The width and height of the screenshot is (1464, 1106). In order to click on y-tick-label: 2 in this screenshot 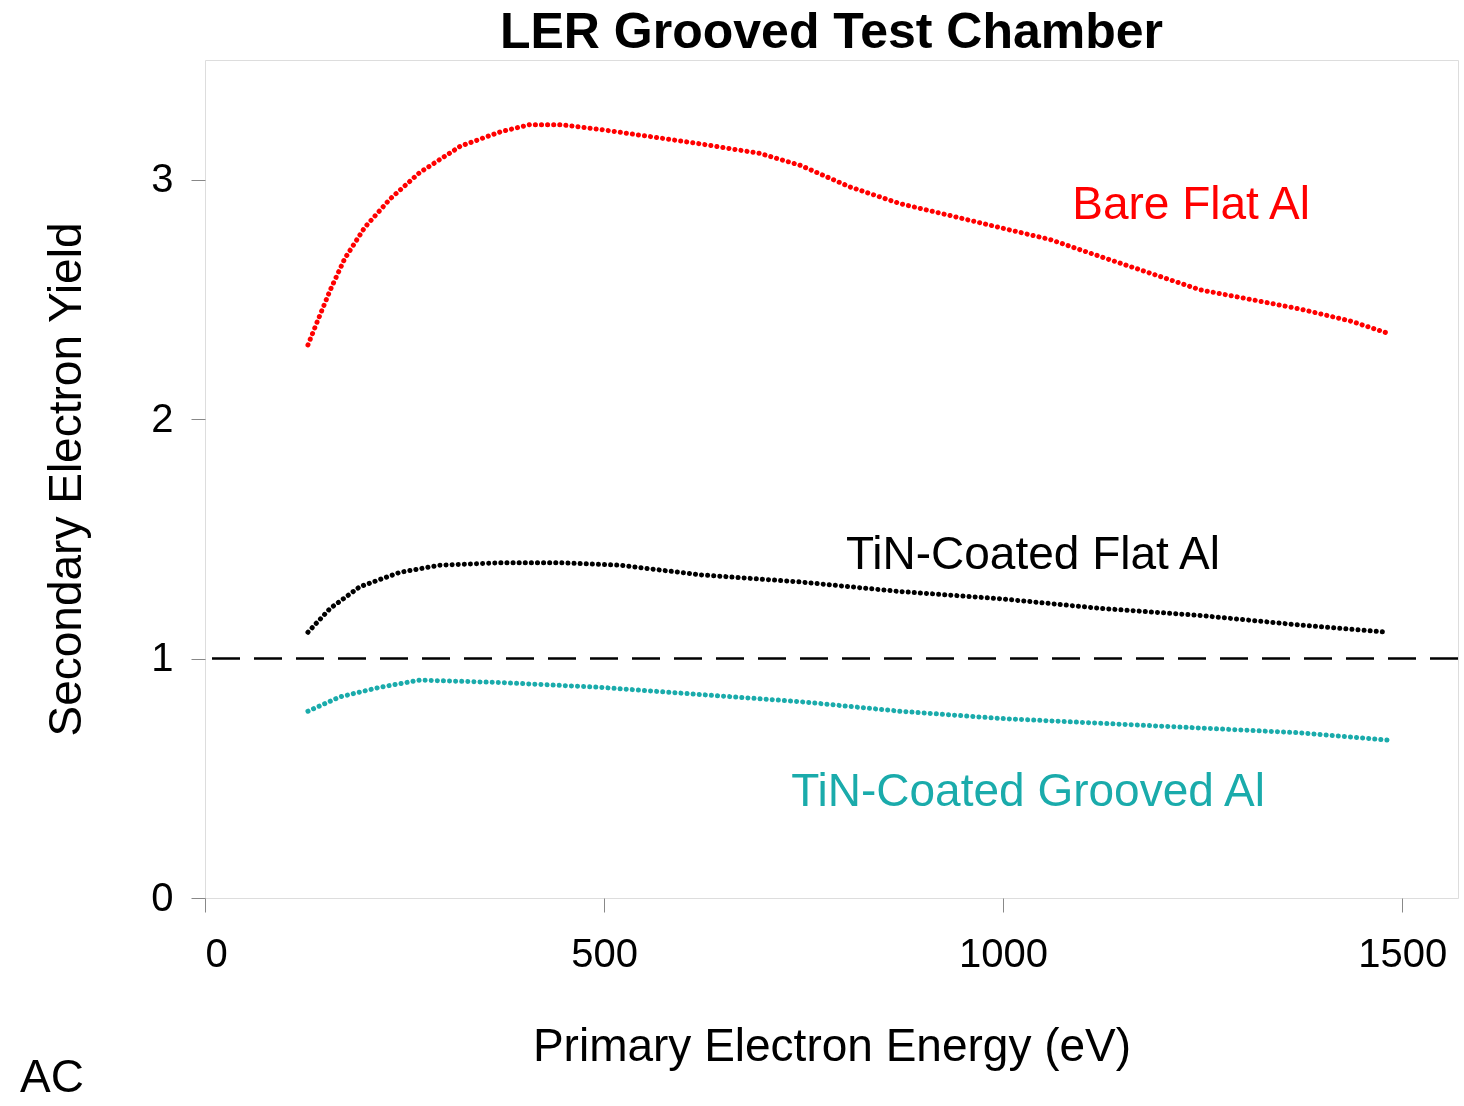, I will do `click(162, 417)`.